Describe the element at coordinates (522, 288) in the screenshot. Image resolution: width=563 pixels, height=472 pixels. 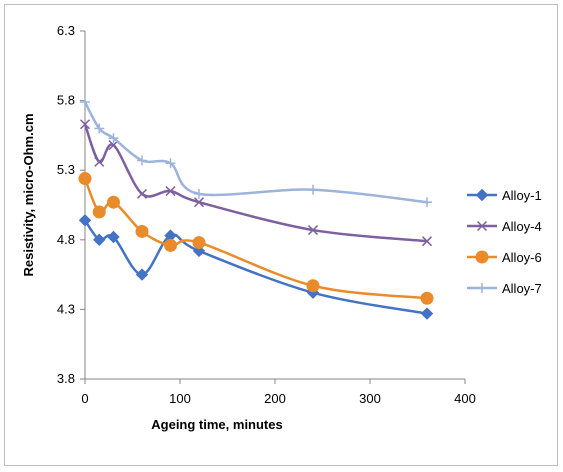
I see `legend-label: Alloy-7` at that location.